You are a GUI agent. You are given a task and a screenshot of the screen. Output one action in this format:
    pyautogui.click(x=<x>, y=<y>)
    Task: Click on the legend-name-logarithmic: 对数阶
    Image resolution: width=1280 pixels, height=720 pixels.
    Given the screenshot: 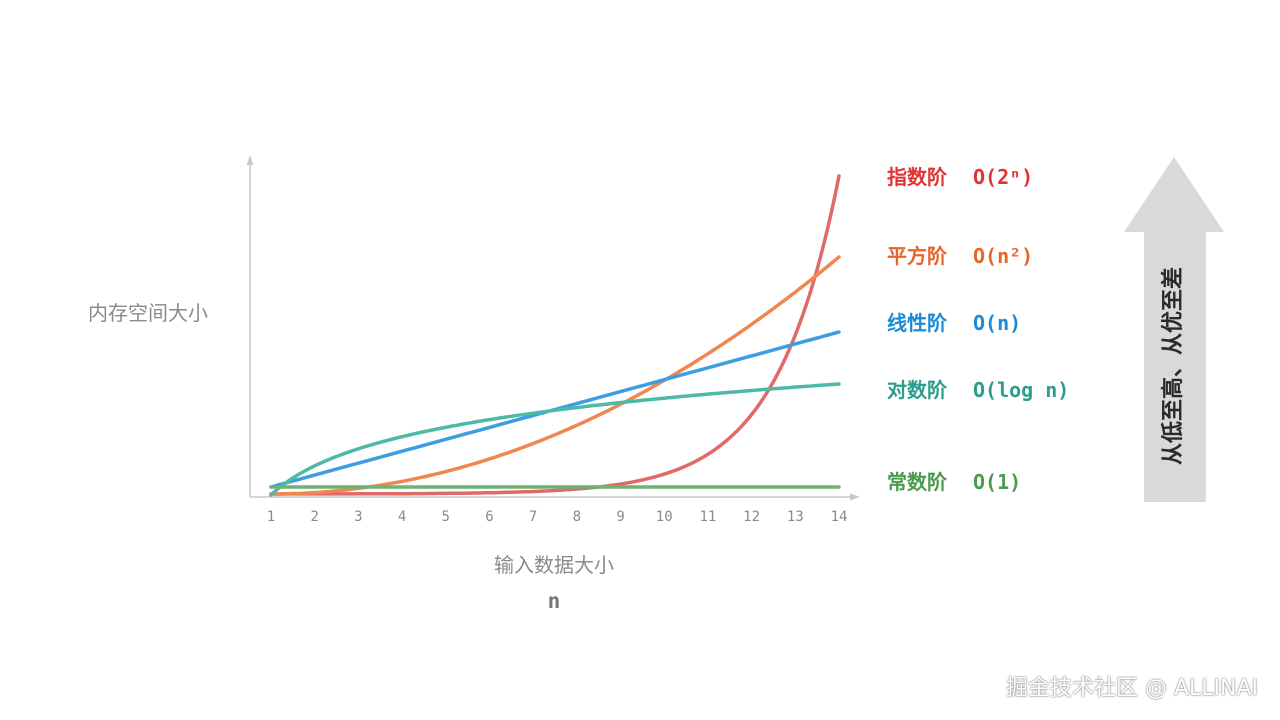 What is the action you would take?
    pyautogui.click(x=917, y=390)
    